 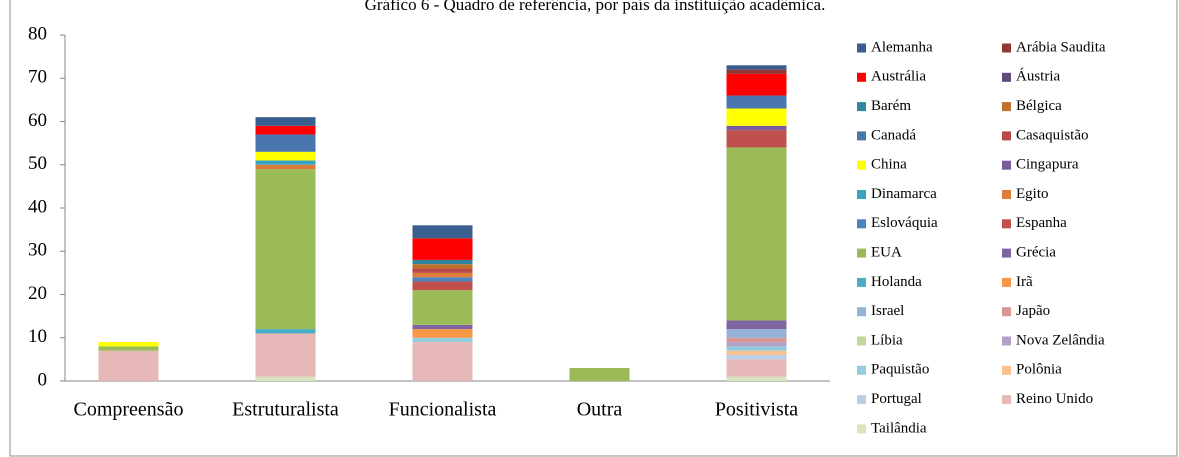 What do you see at coordinates (1033, 311) in the screenshot?
I see `legend-label: Japão` at bounding box center [1033, 311].